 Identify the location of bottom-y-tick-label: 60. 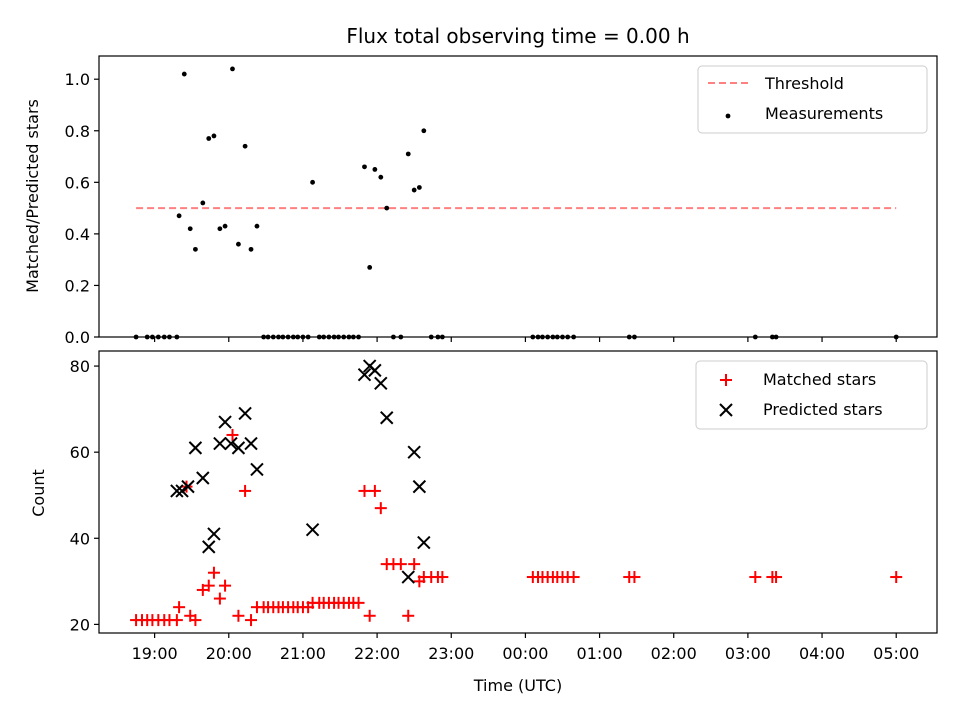
(80, 452).